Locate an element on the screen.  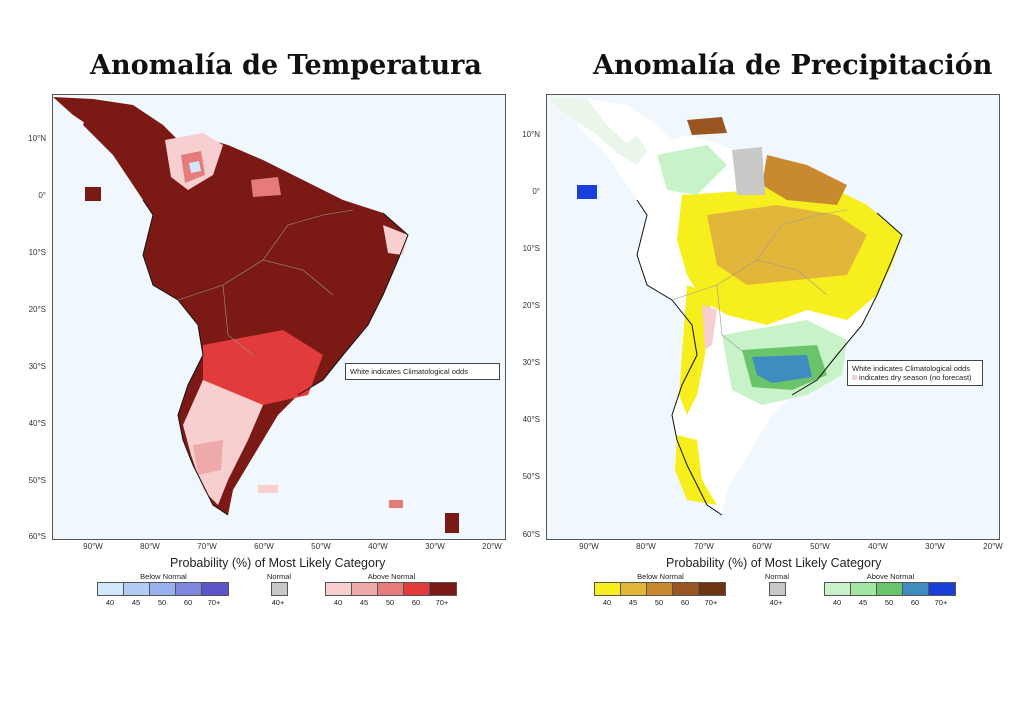
temp-lat-label: 60°S is located at coordinates (37, 536).